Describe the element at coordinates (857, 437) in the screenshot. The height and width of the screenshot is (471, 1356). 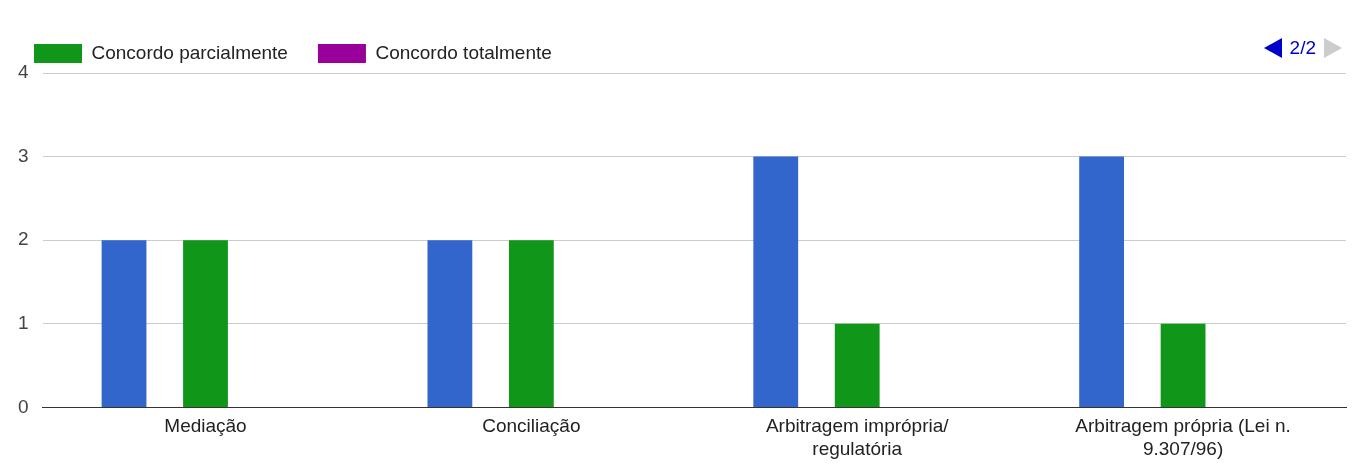
I see `x-tick-label: Arbitragem imprópria/ regulatória` at that location.